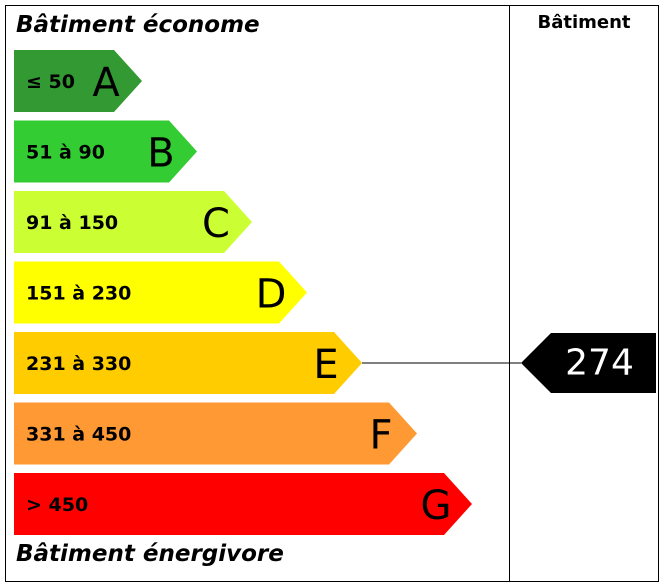 The width and height of the screenshot is (663, 587). What do you see at coordinates (215, 433) in the screenshot?
I see `class-bar-f` at bounding box center [215, 433].